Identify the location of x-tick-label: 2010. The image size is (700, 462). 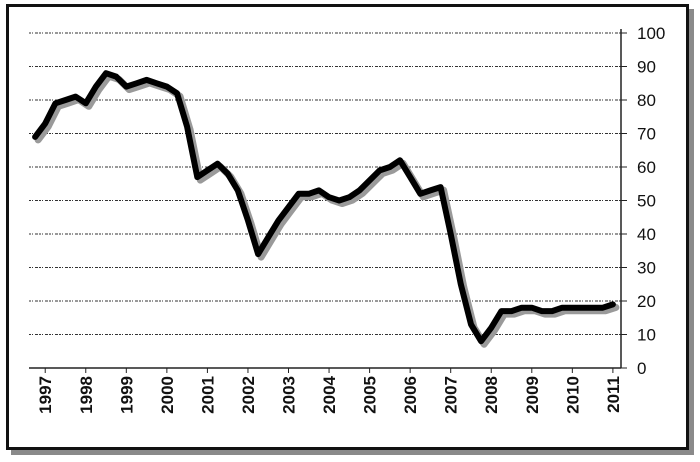
(572, 395).